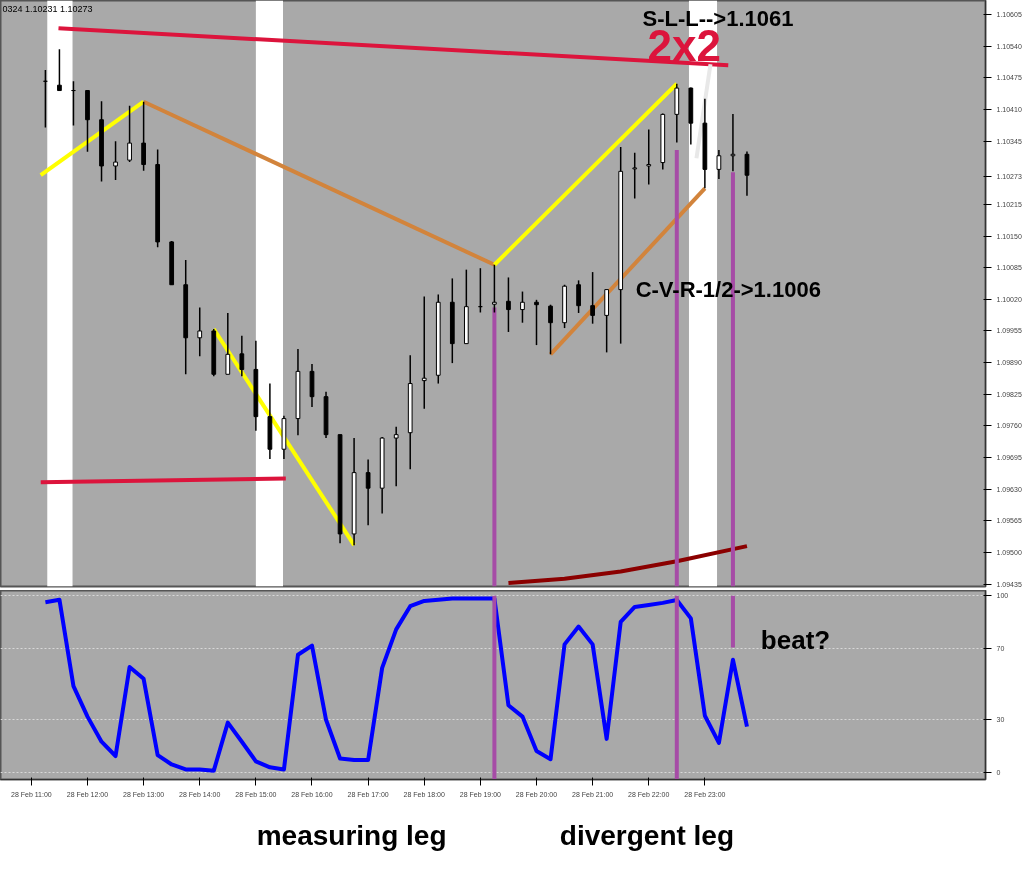 This screenshot has width=1024, height=876. Describe the element at coordinates (647, 835) in the screenshot. I see `text: divergent leg` at that location.